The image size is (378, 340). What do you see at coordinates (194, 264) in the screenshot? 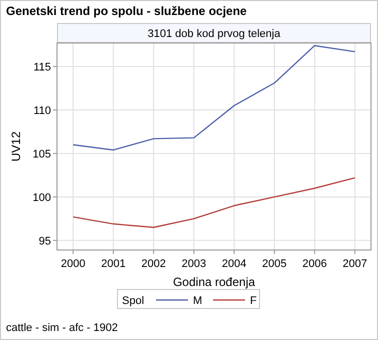
I see `x-tick-label: 2003` at bounding box center [194, 264].